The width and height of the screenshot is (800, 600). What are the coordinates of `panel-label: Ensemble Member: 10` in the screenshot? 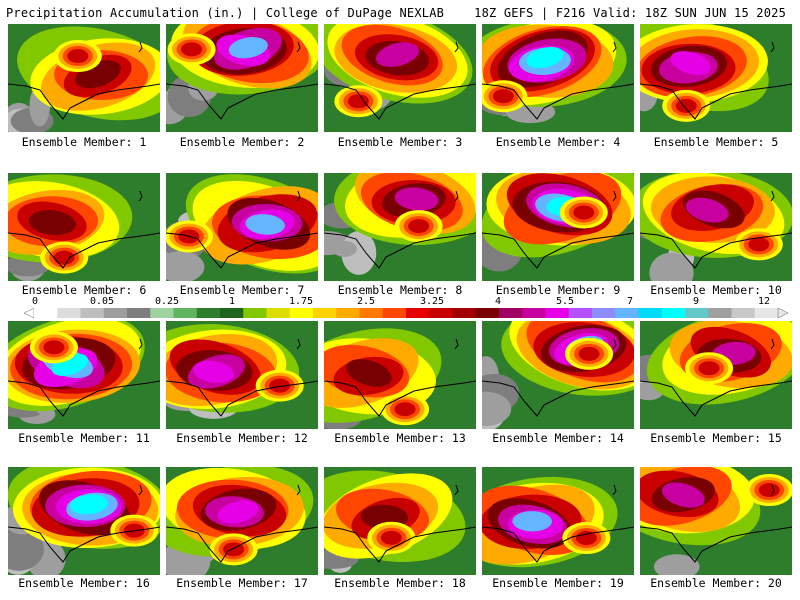 It's located at (716, 290).